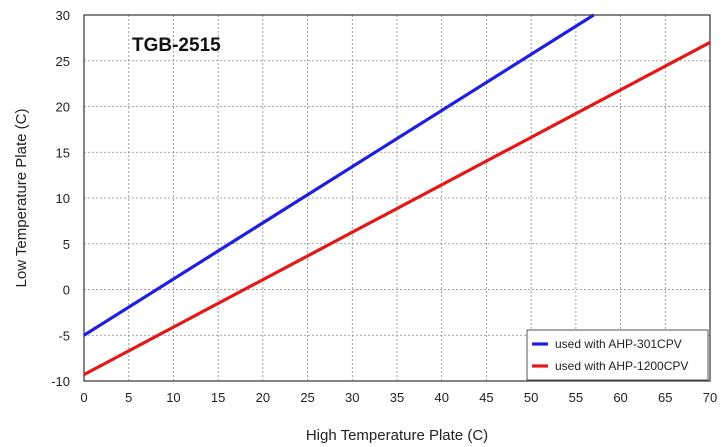 The width and height of the screenshot is (725, 447). What do you see at coordinates (531, 397) in the screenshot?
I see `x-tick-label: 50` at bounding box center [531, 397].